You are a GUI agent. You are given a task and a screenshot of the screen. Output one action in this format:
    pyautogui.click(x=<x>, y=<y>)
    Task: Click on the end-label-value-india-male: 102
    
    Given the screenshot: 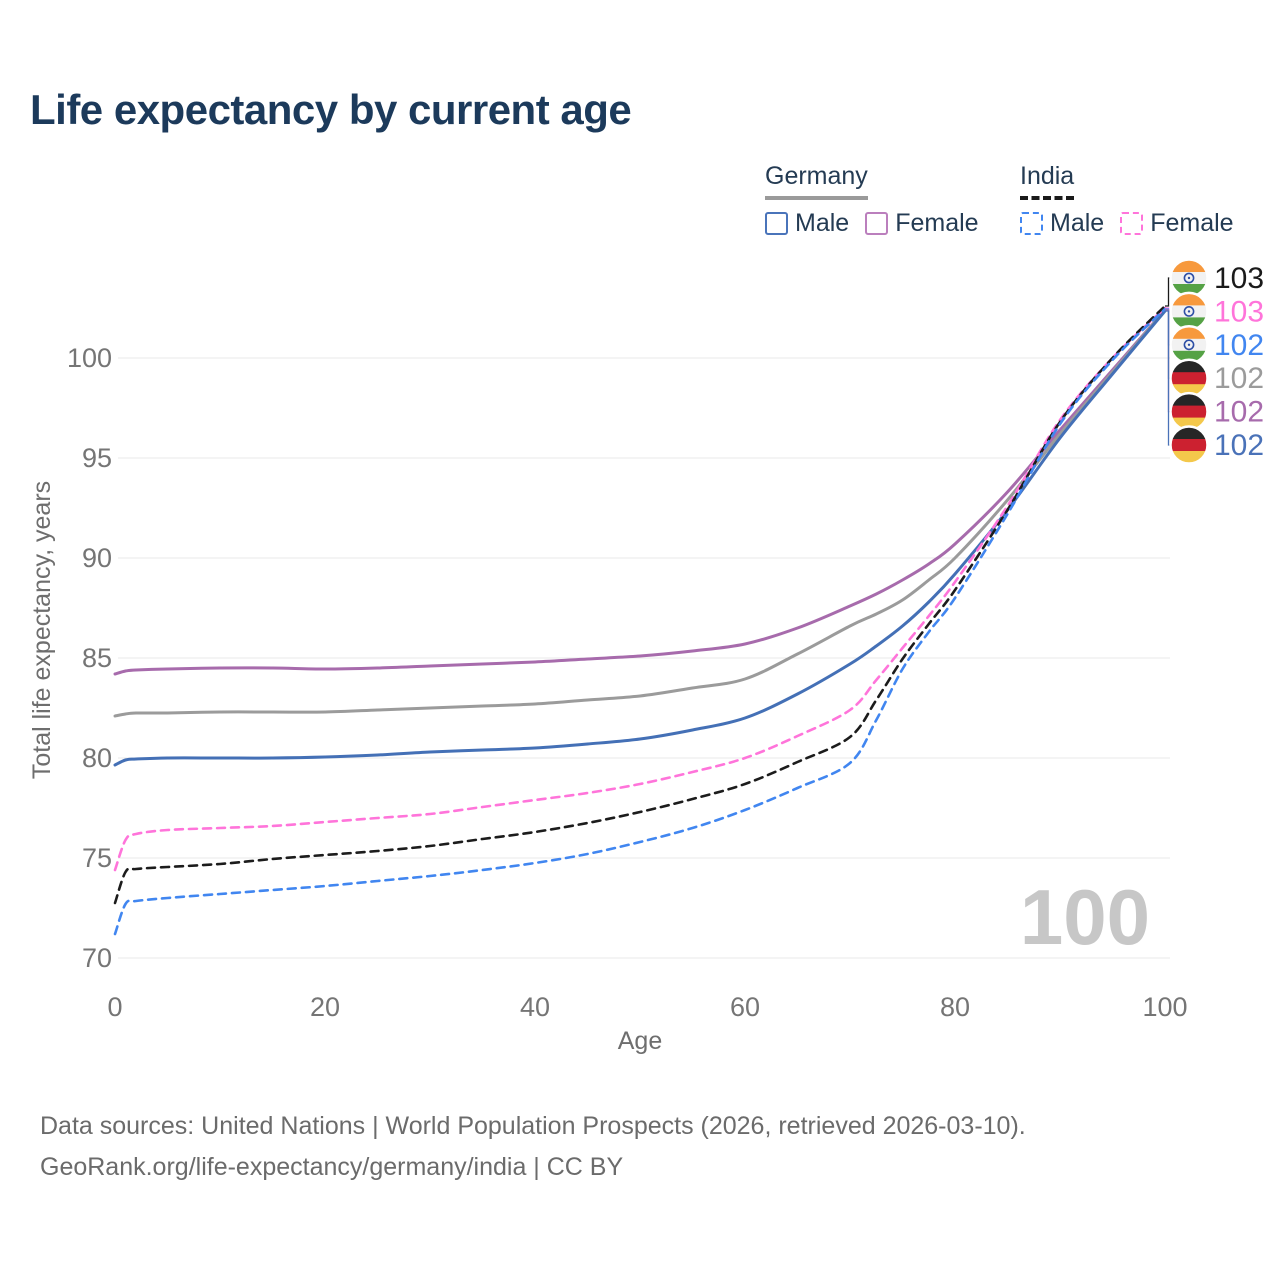 What is the action you would take?
    pyautogui.click(x=1239, y=345)
    